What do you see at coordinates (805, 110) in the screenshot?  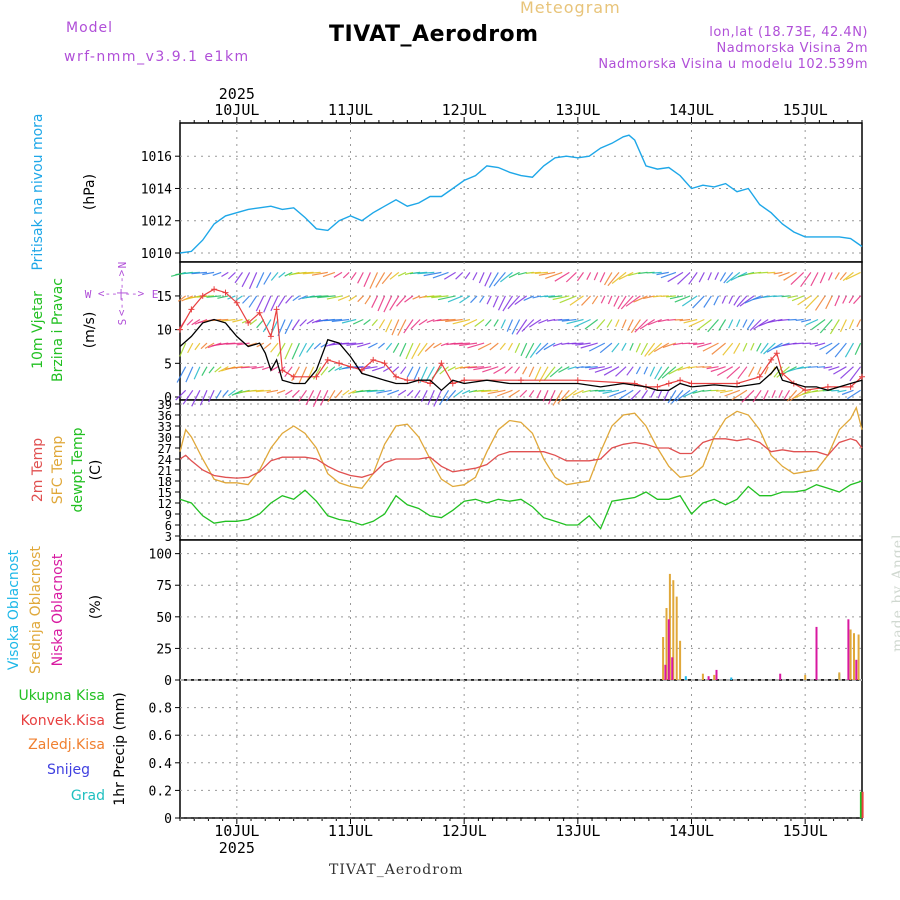 I see `x-date-label-top: 15JUL` at bounding box center [805, 110].